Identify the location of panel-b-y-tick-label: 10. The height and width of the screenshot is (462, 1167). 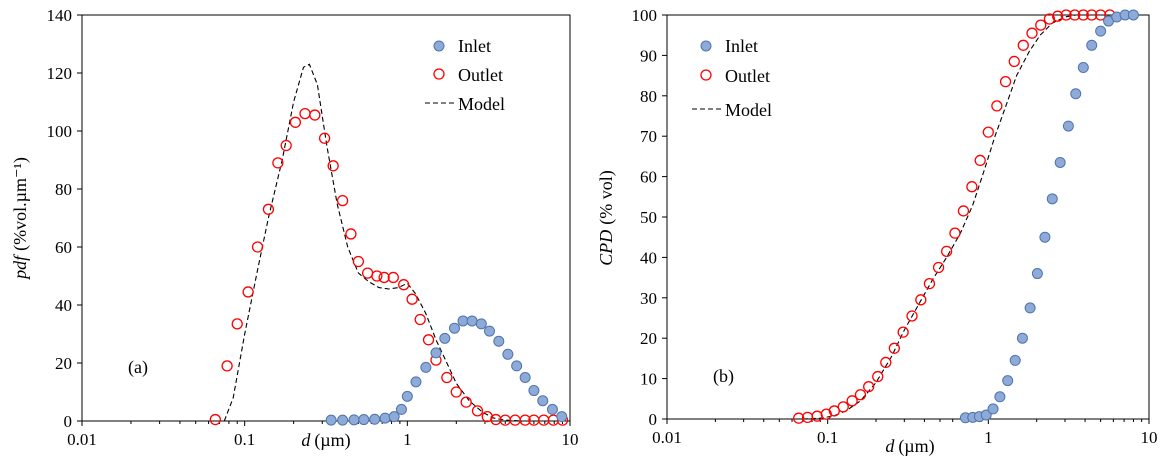
(648, 379).